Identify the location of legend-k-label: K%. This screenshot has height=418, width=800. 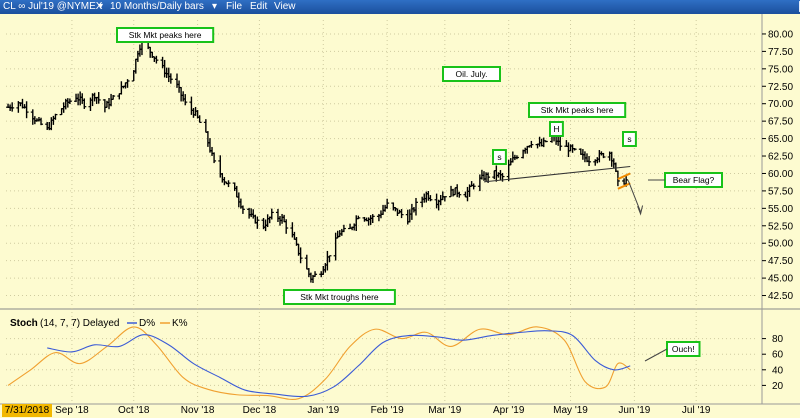
(180, 323).